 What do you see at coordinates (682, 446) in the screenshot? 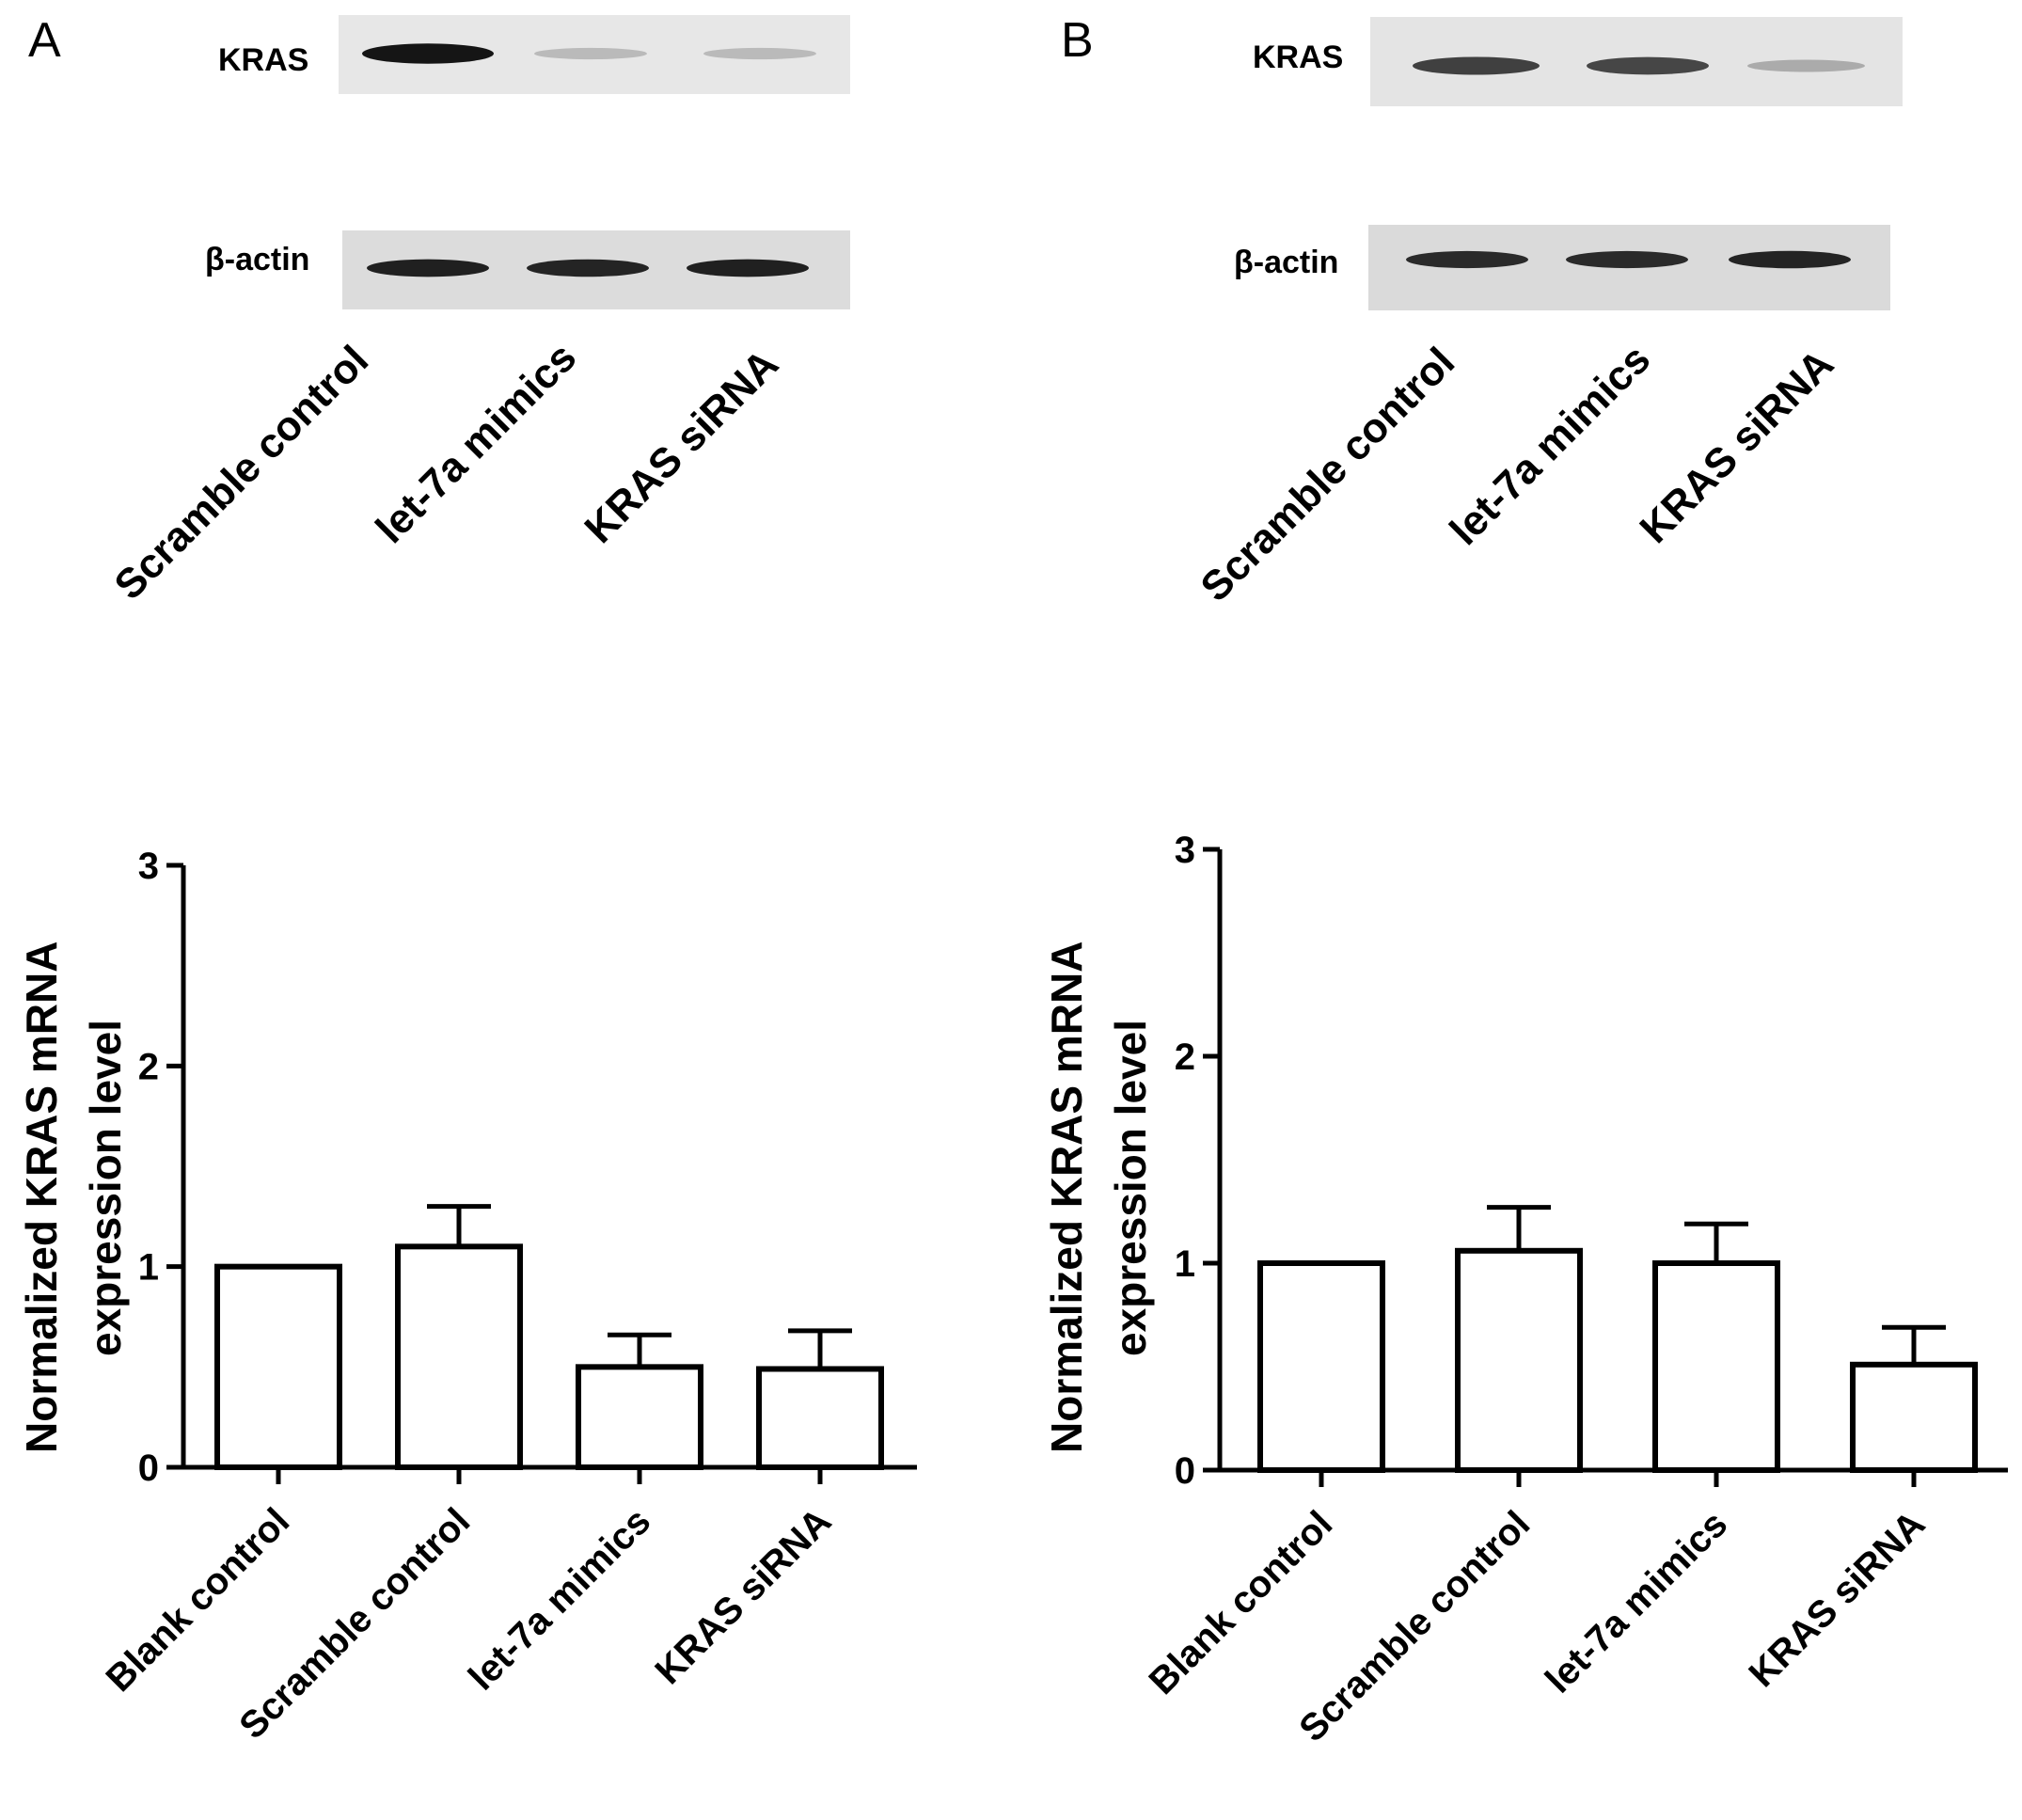
I see `blot-a-lane-label: KRAS siRNA` at bounding box center [682, 446].